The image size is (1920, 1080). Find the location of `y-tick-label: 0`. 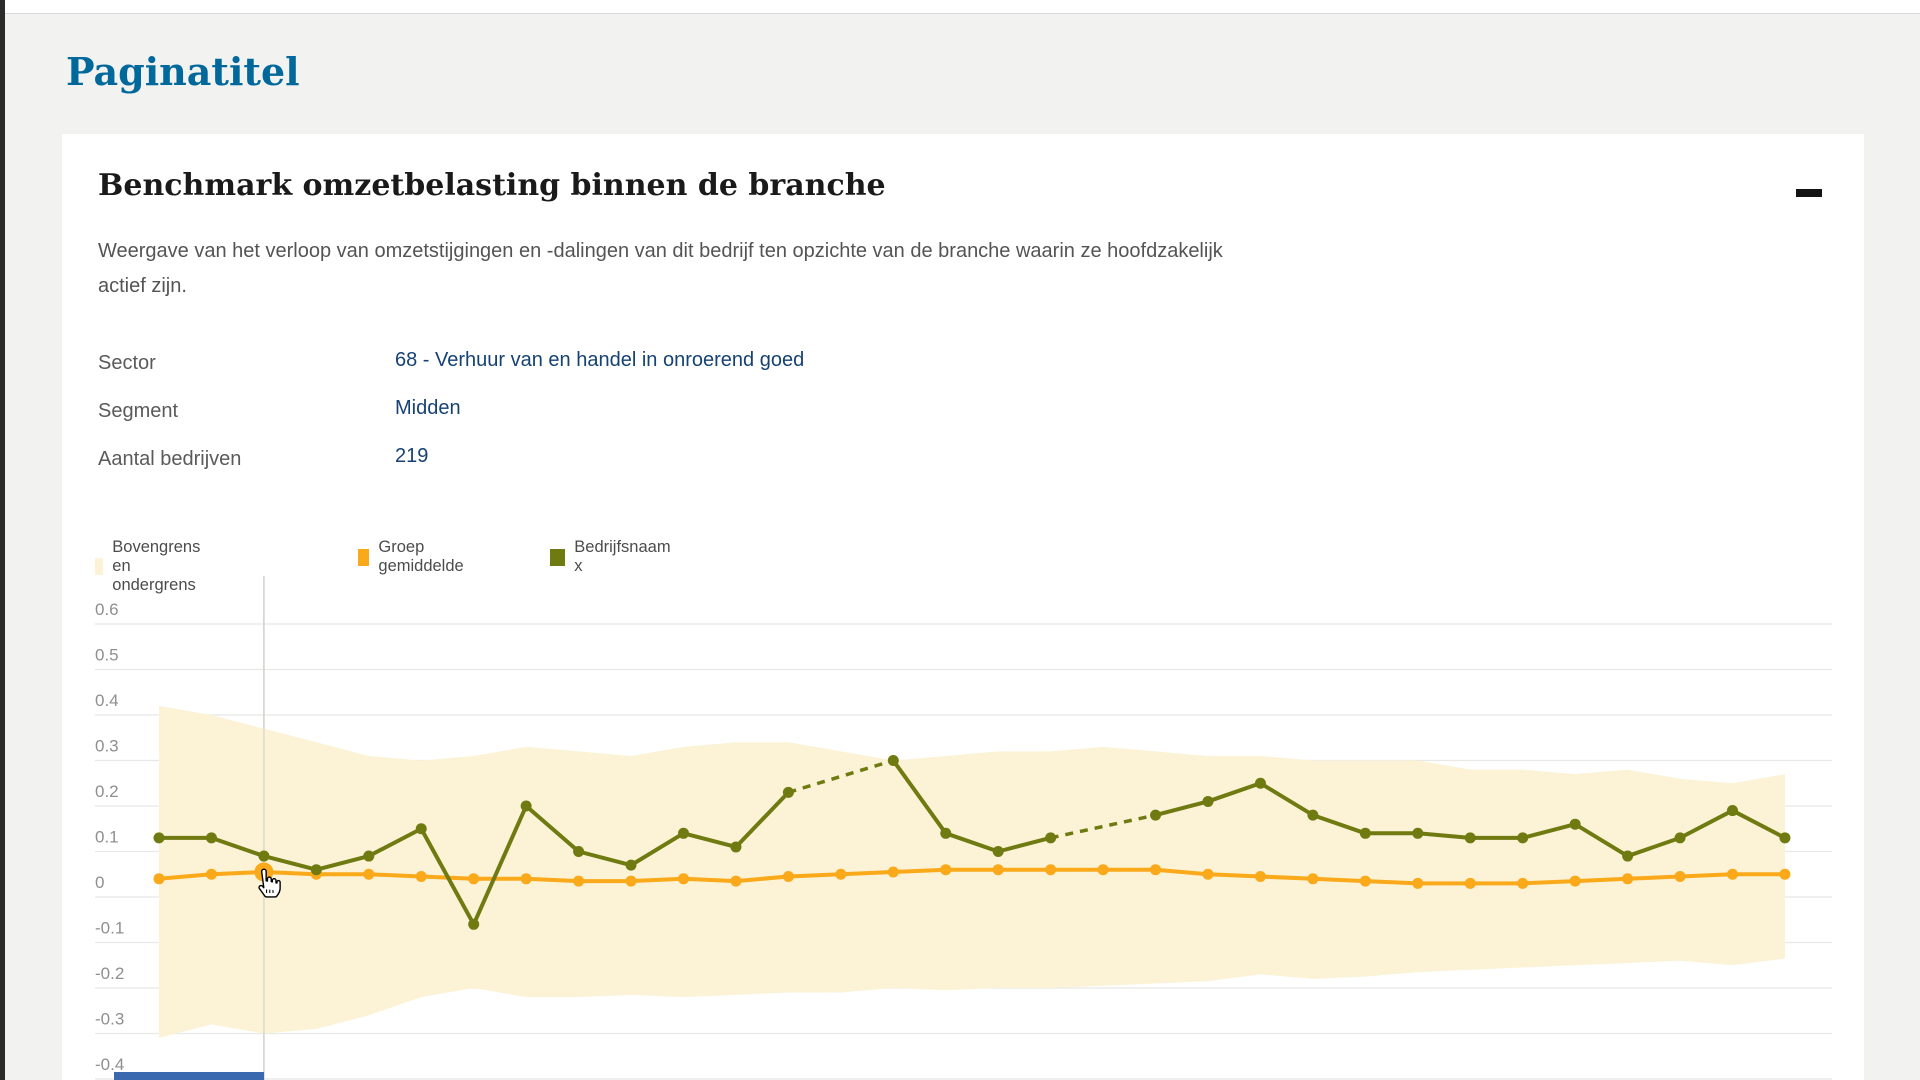

y-tick-label: 0 is located at coordinates (99, 882).